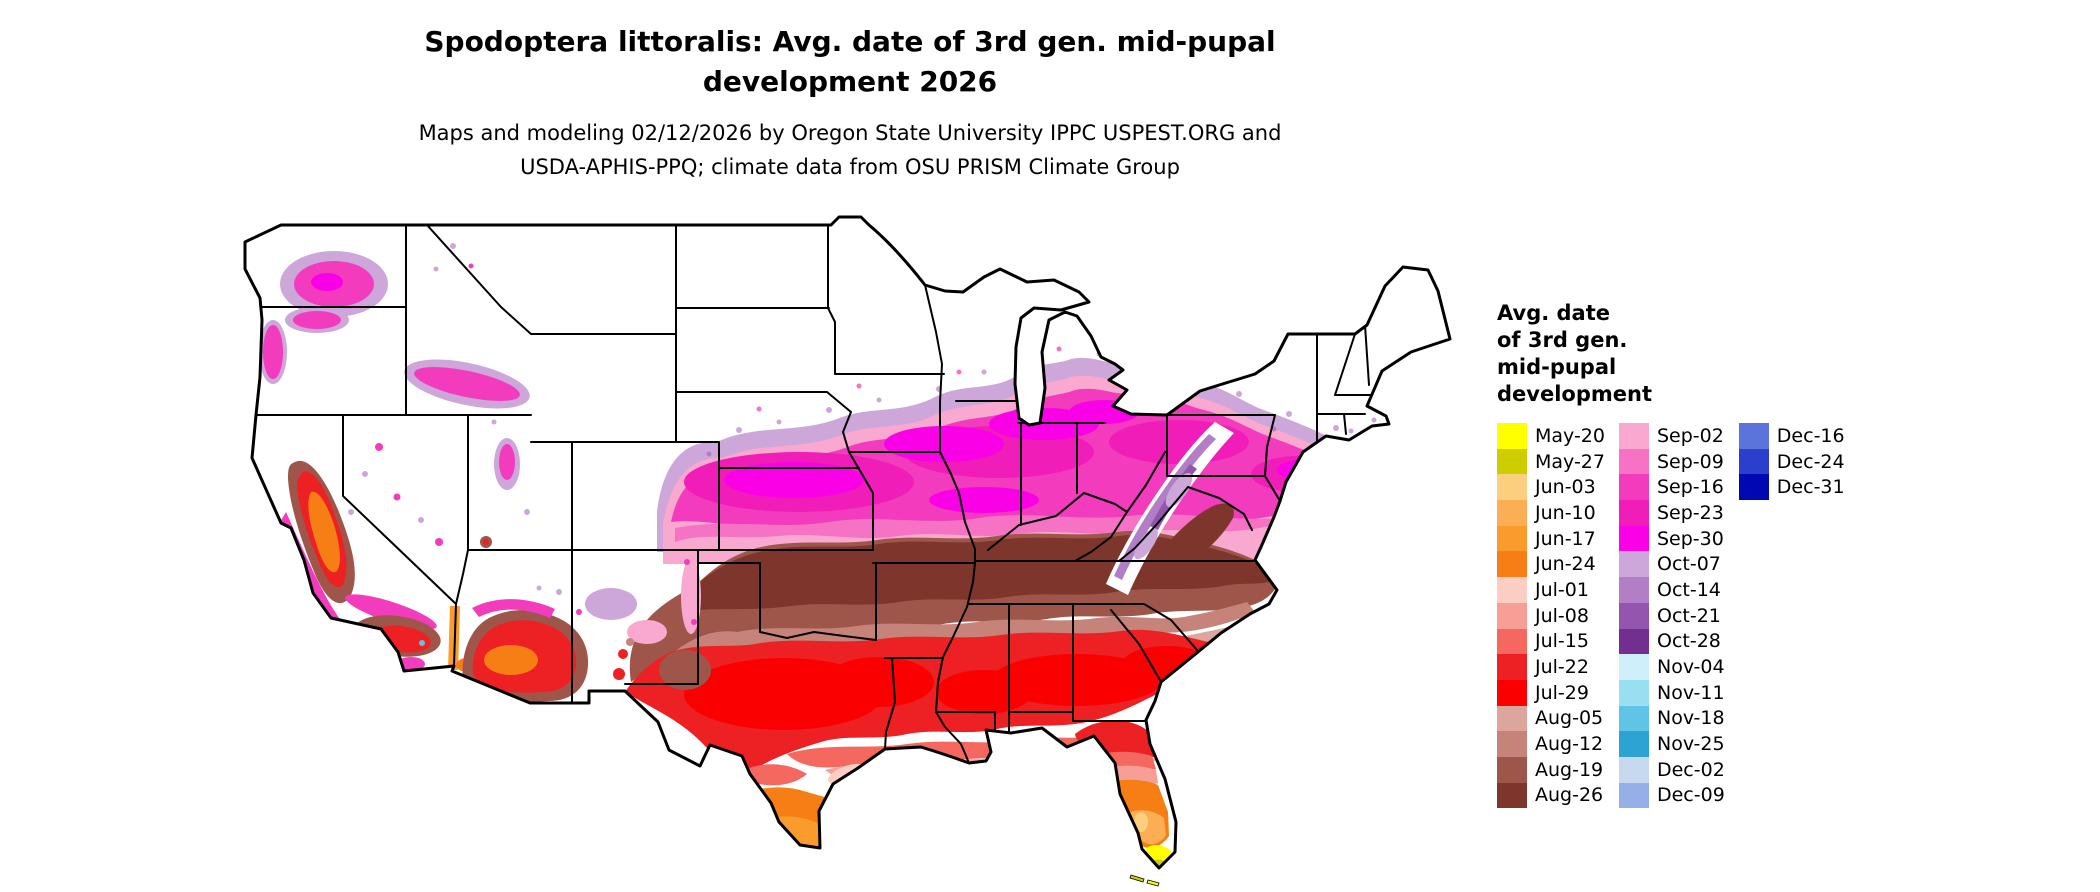 The image size is (2100, 892). I want to click on legend-item: Jul-22, so click(1551, 667).